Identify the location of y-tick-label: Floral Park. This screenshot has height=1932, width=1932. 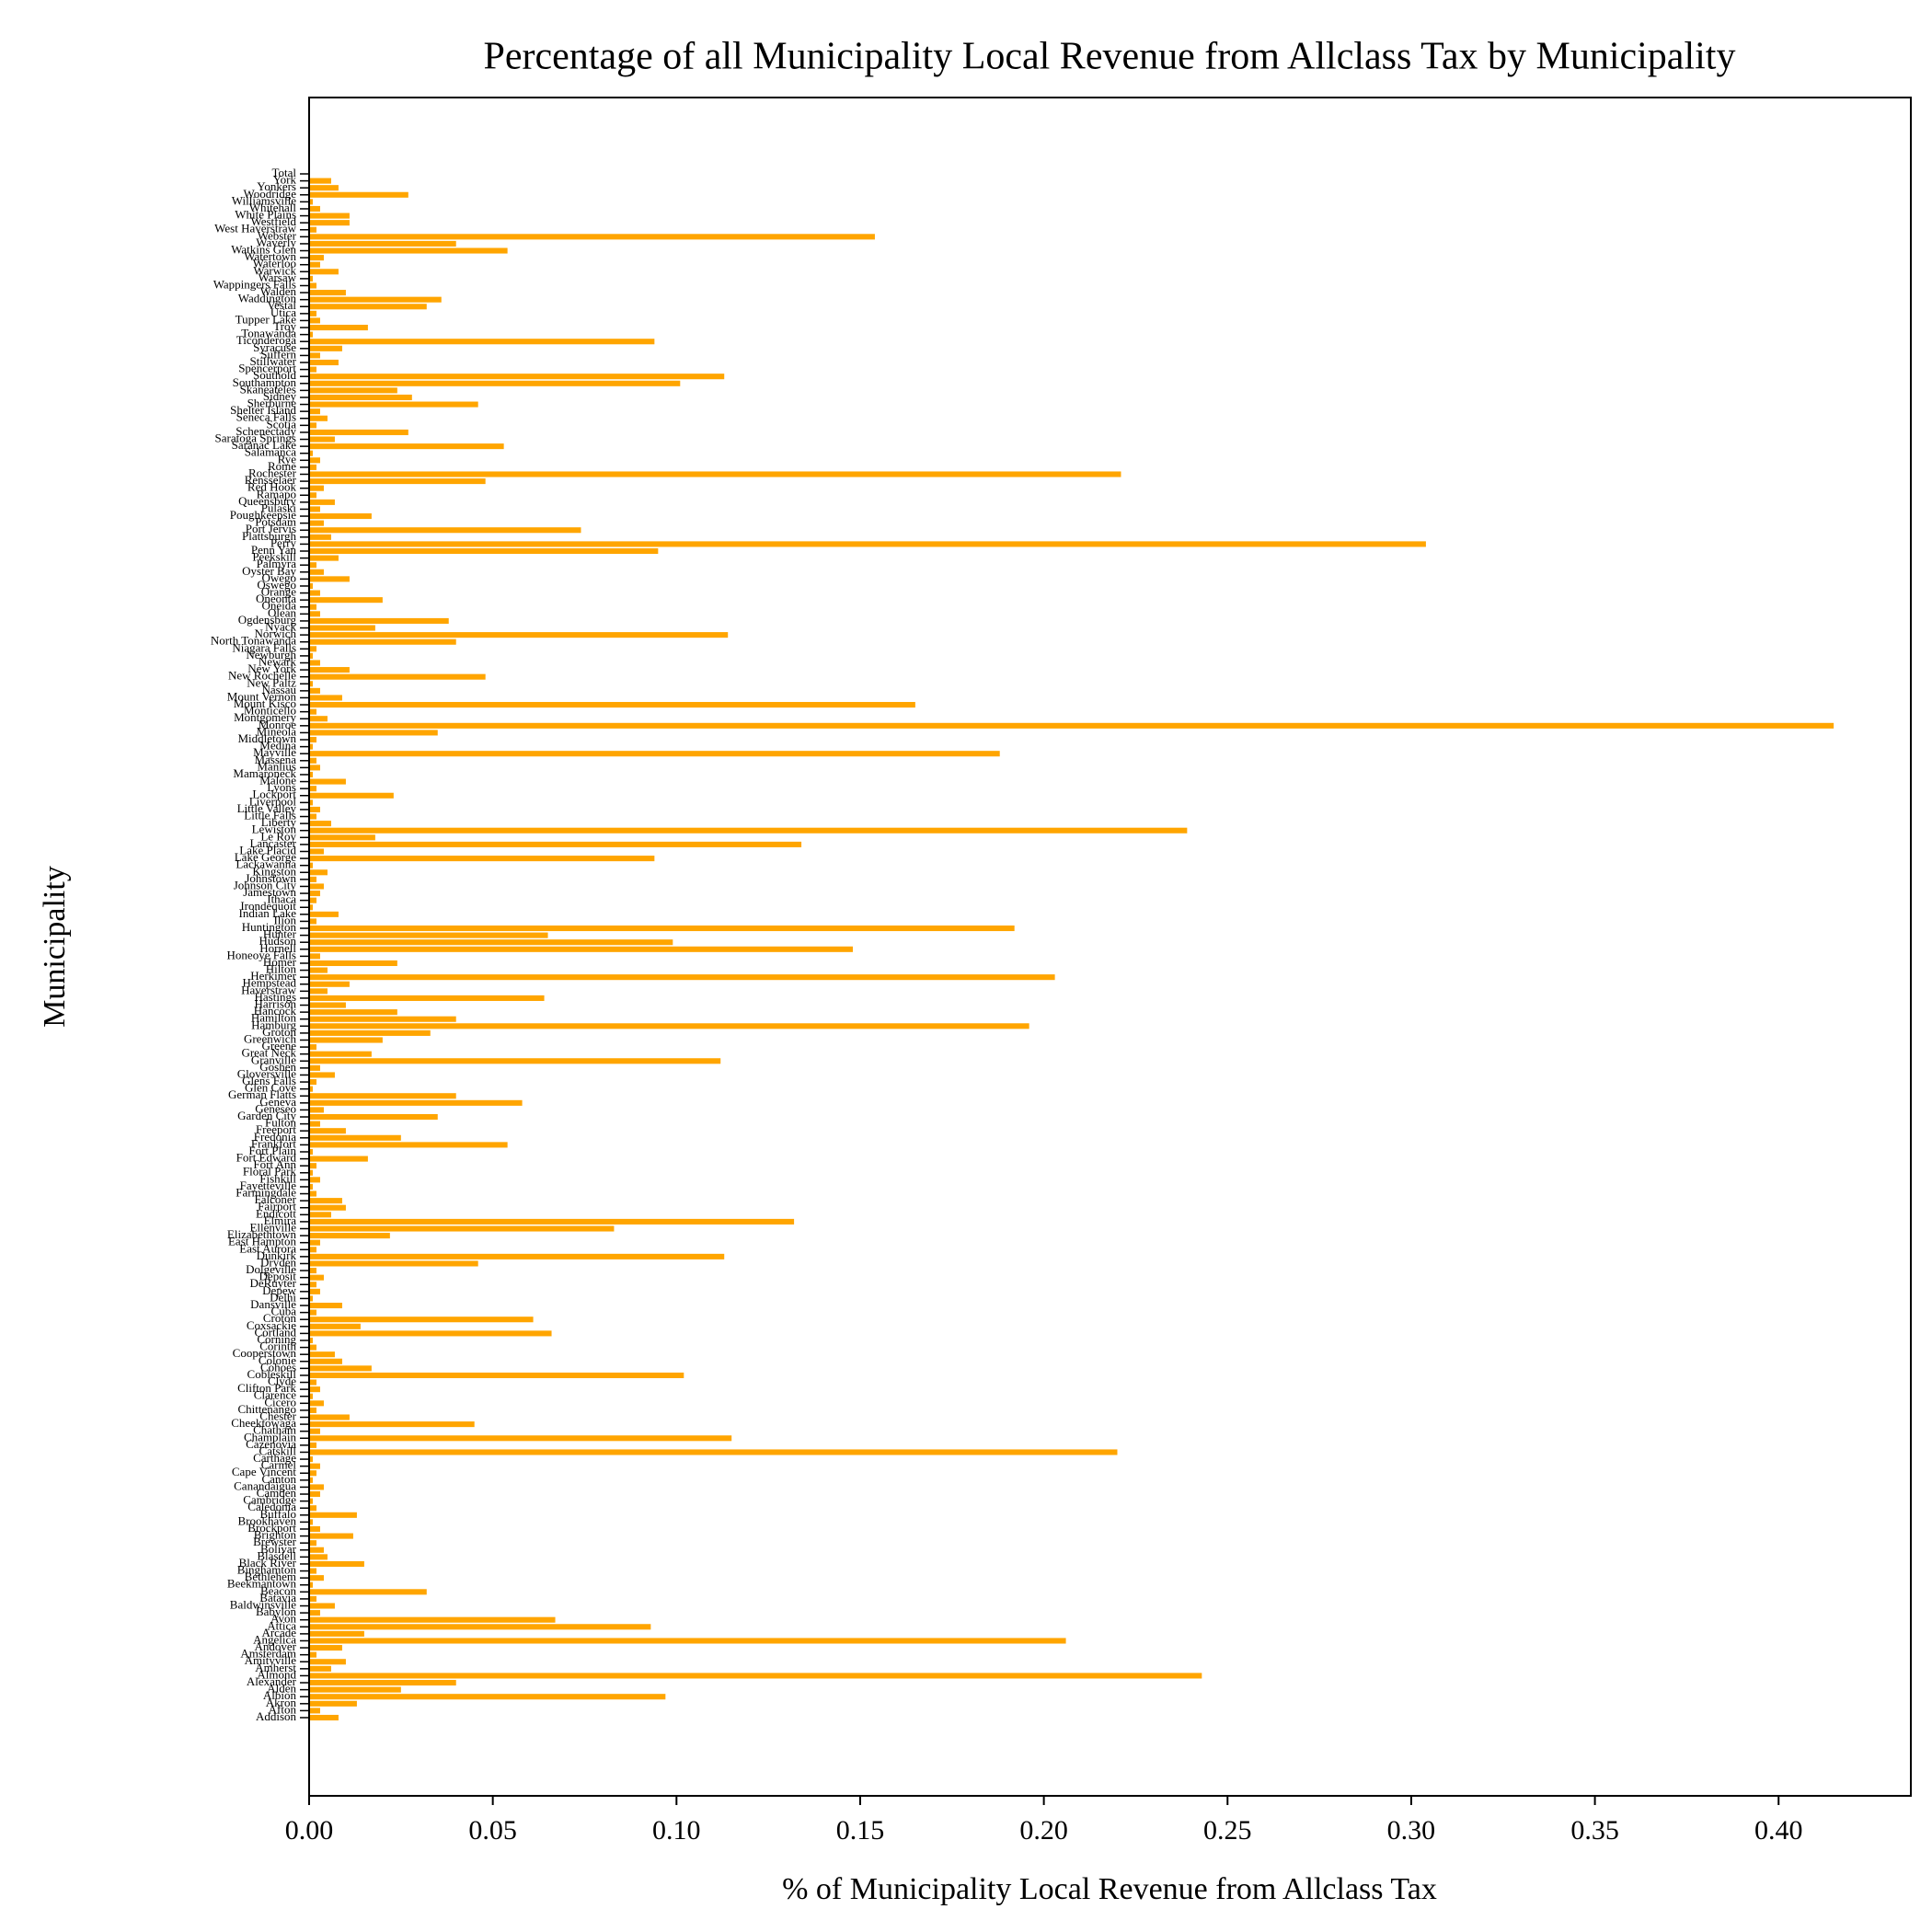
(270, 1172).